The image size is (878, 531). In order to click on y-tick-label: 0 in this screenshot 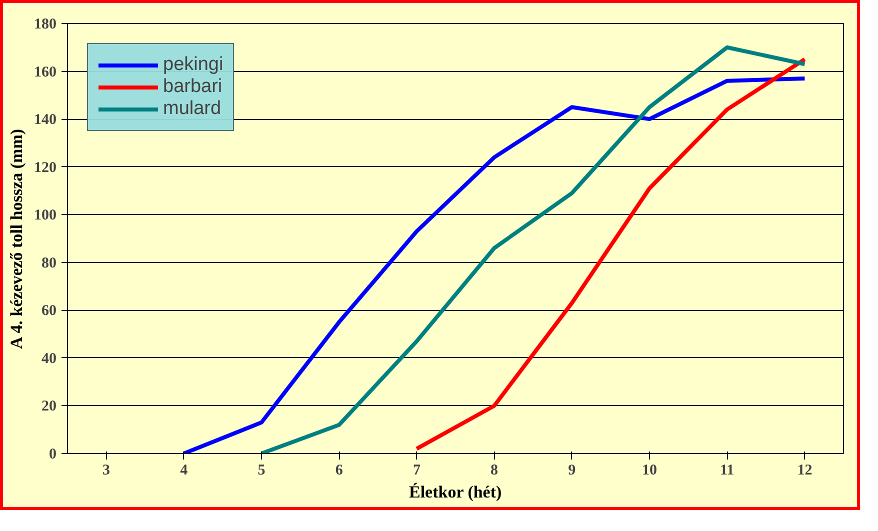, I will do `click(52, 454)`.